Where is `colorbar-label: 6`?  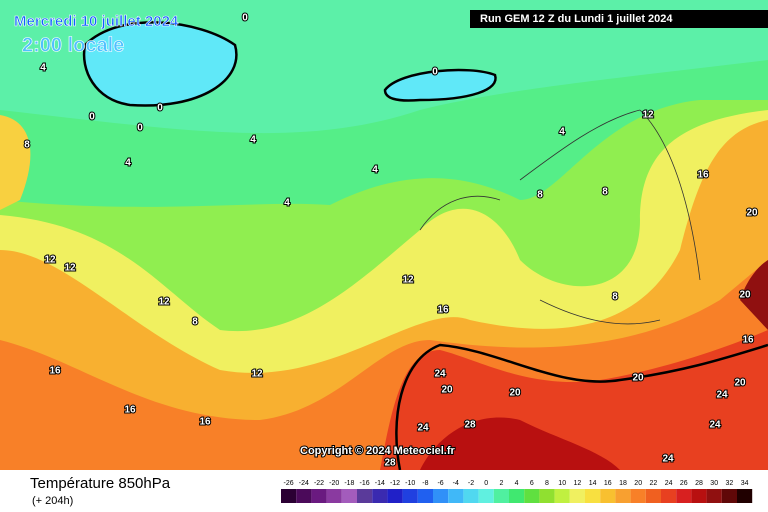 colorbar-label: 6 is located at coordinates (532, 483).